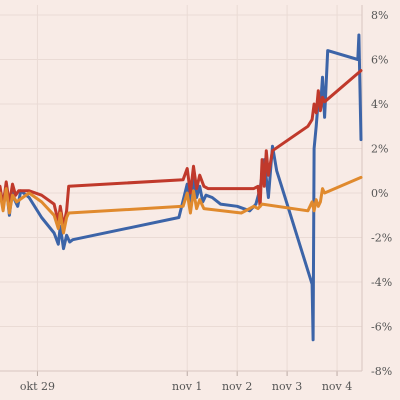 The width and height of the screenshot is (400, 400). Describe the element at coordinates (379, 193) in the screenshot. I see `y-tick-label: 0%` at that location.